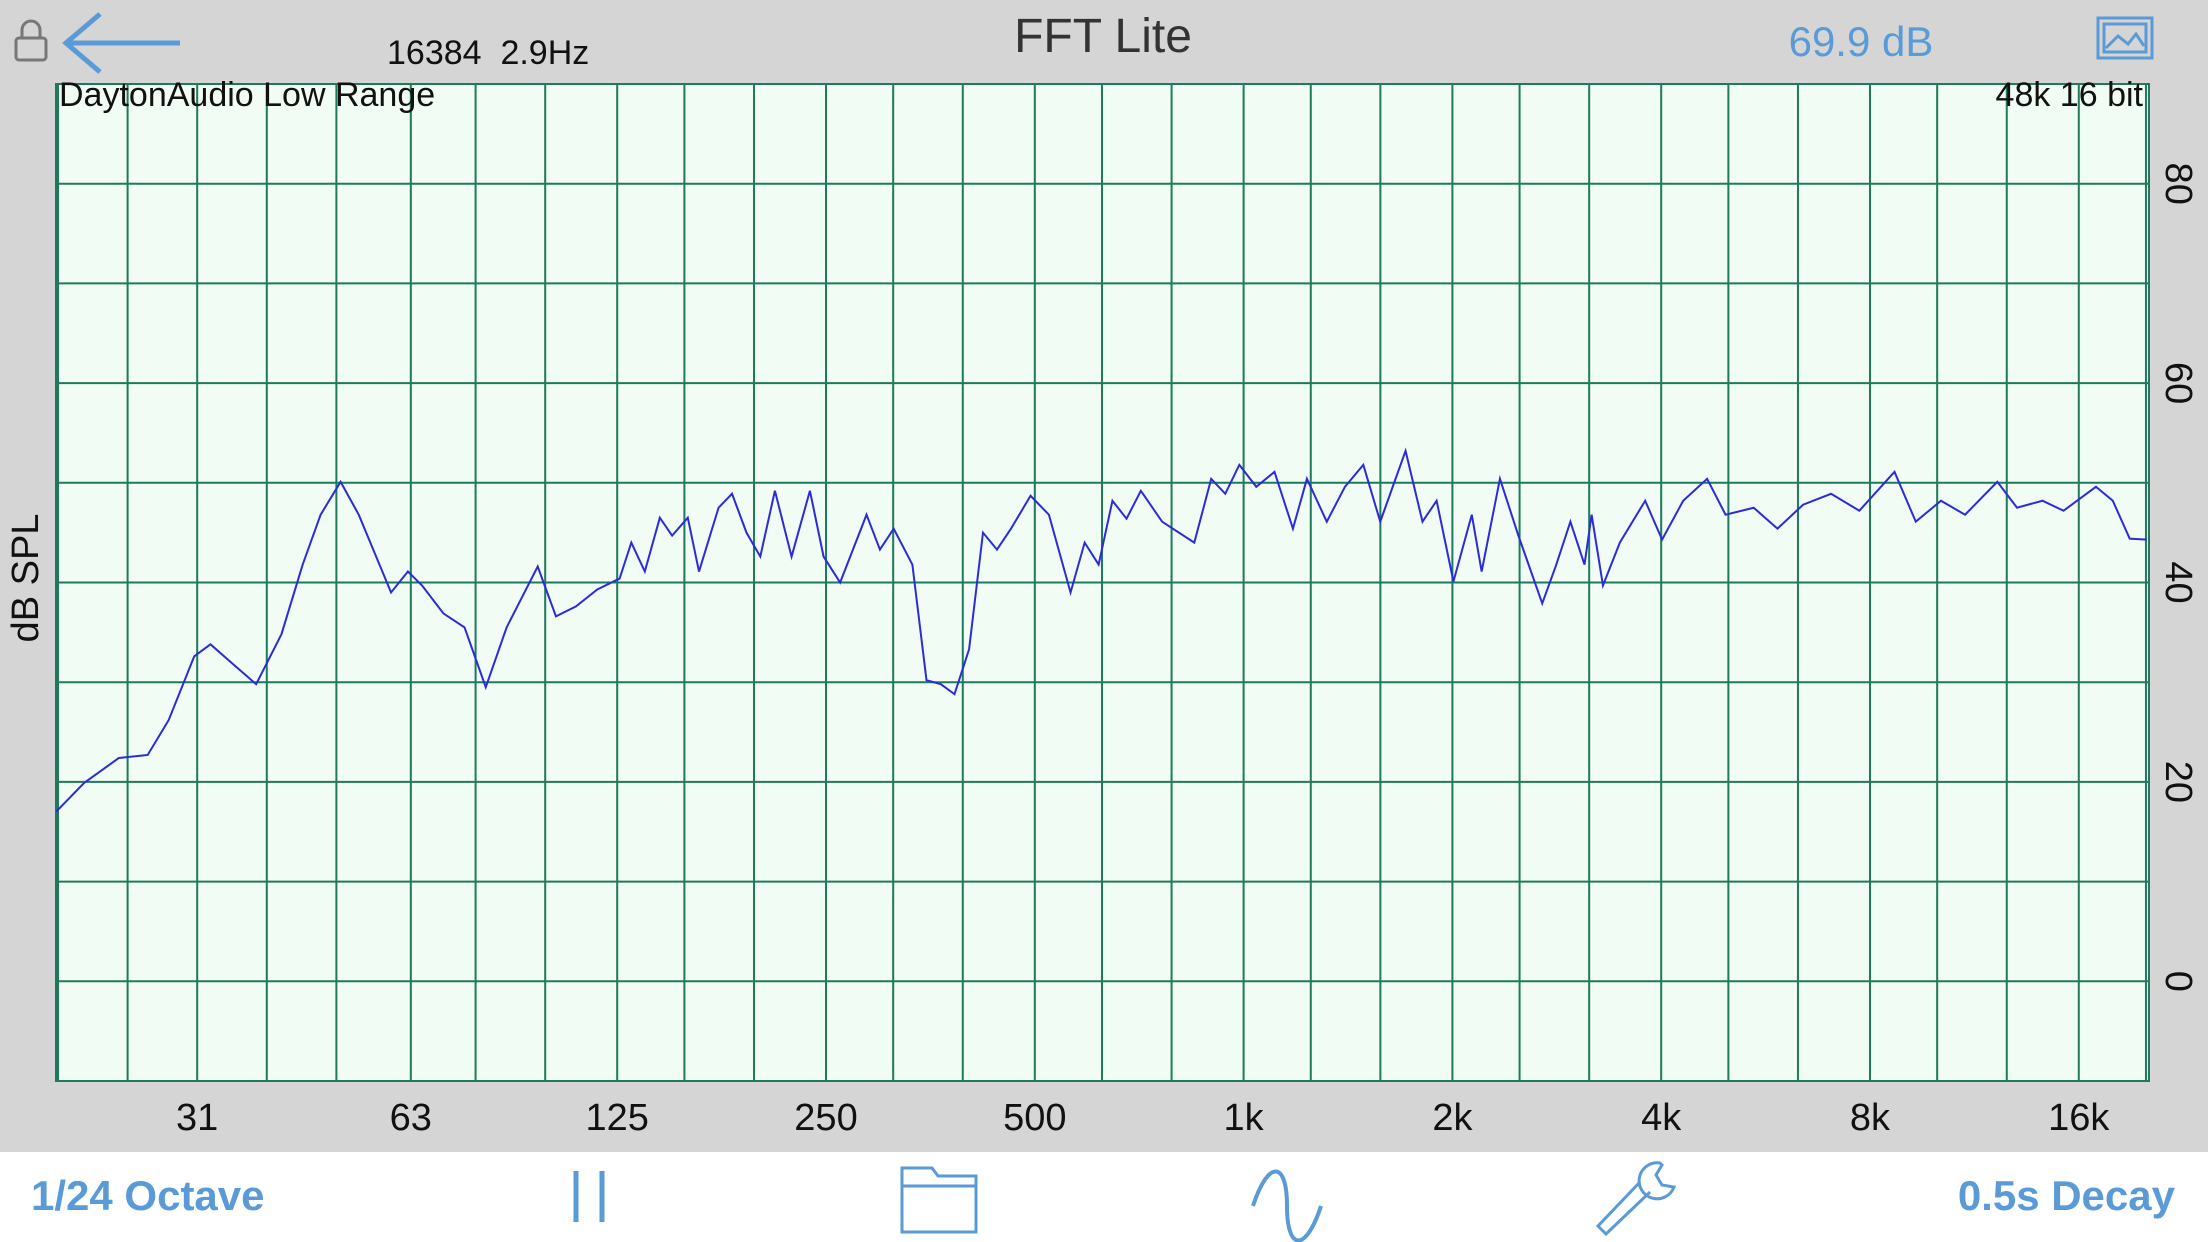  I want to click on app-title: FFT Lite, so click(1103, 36).